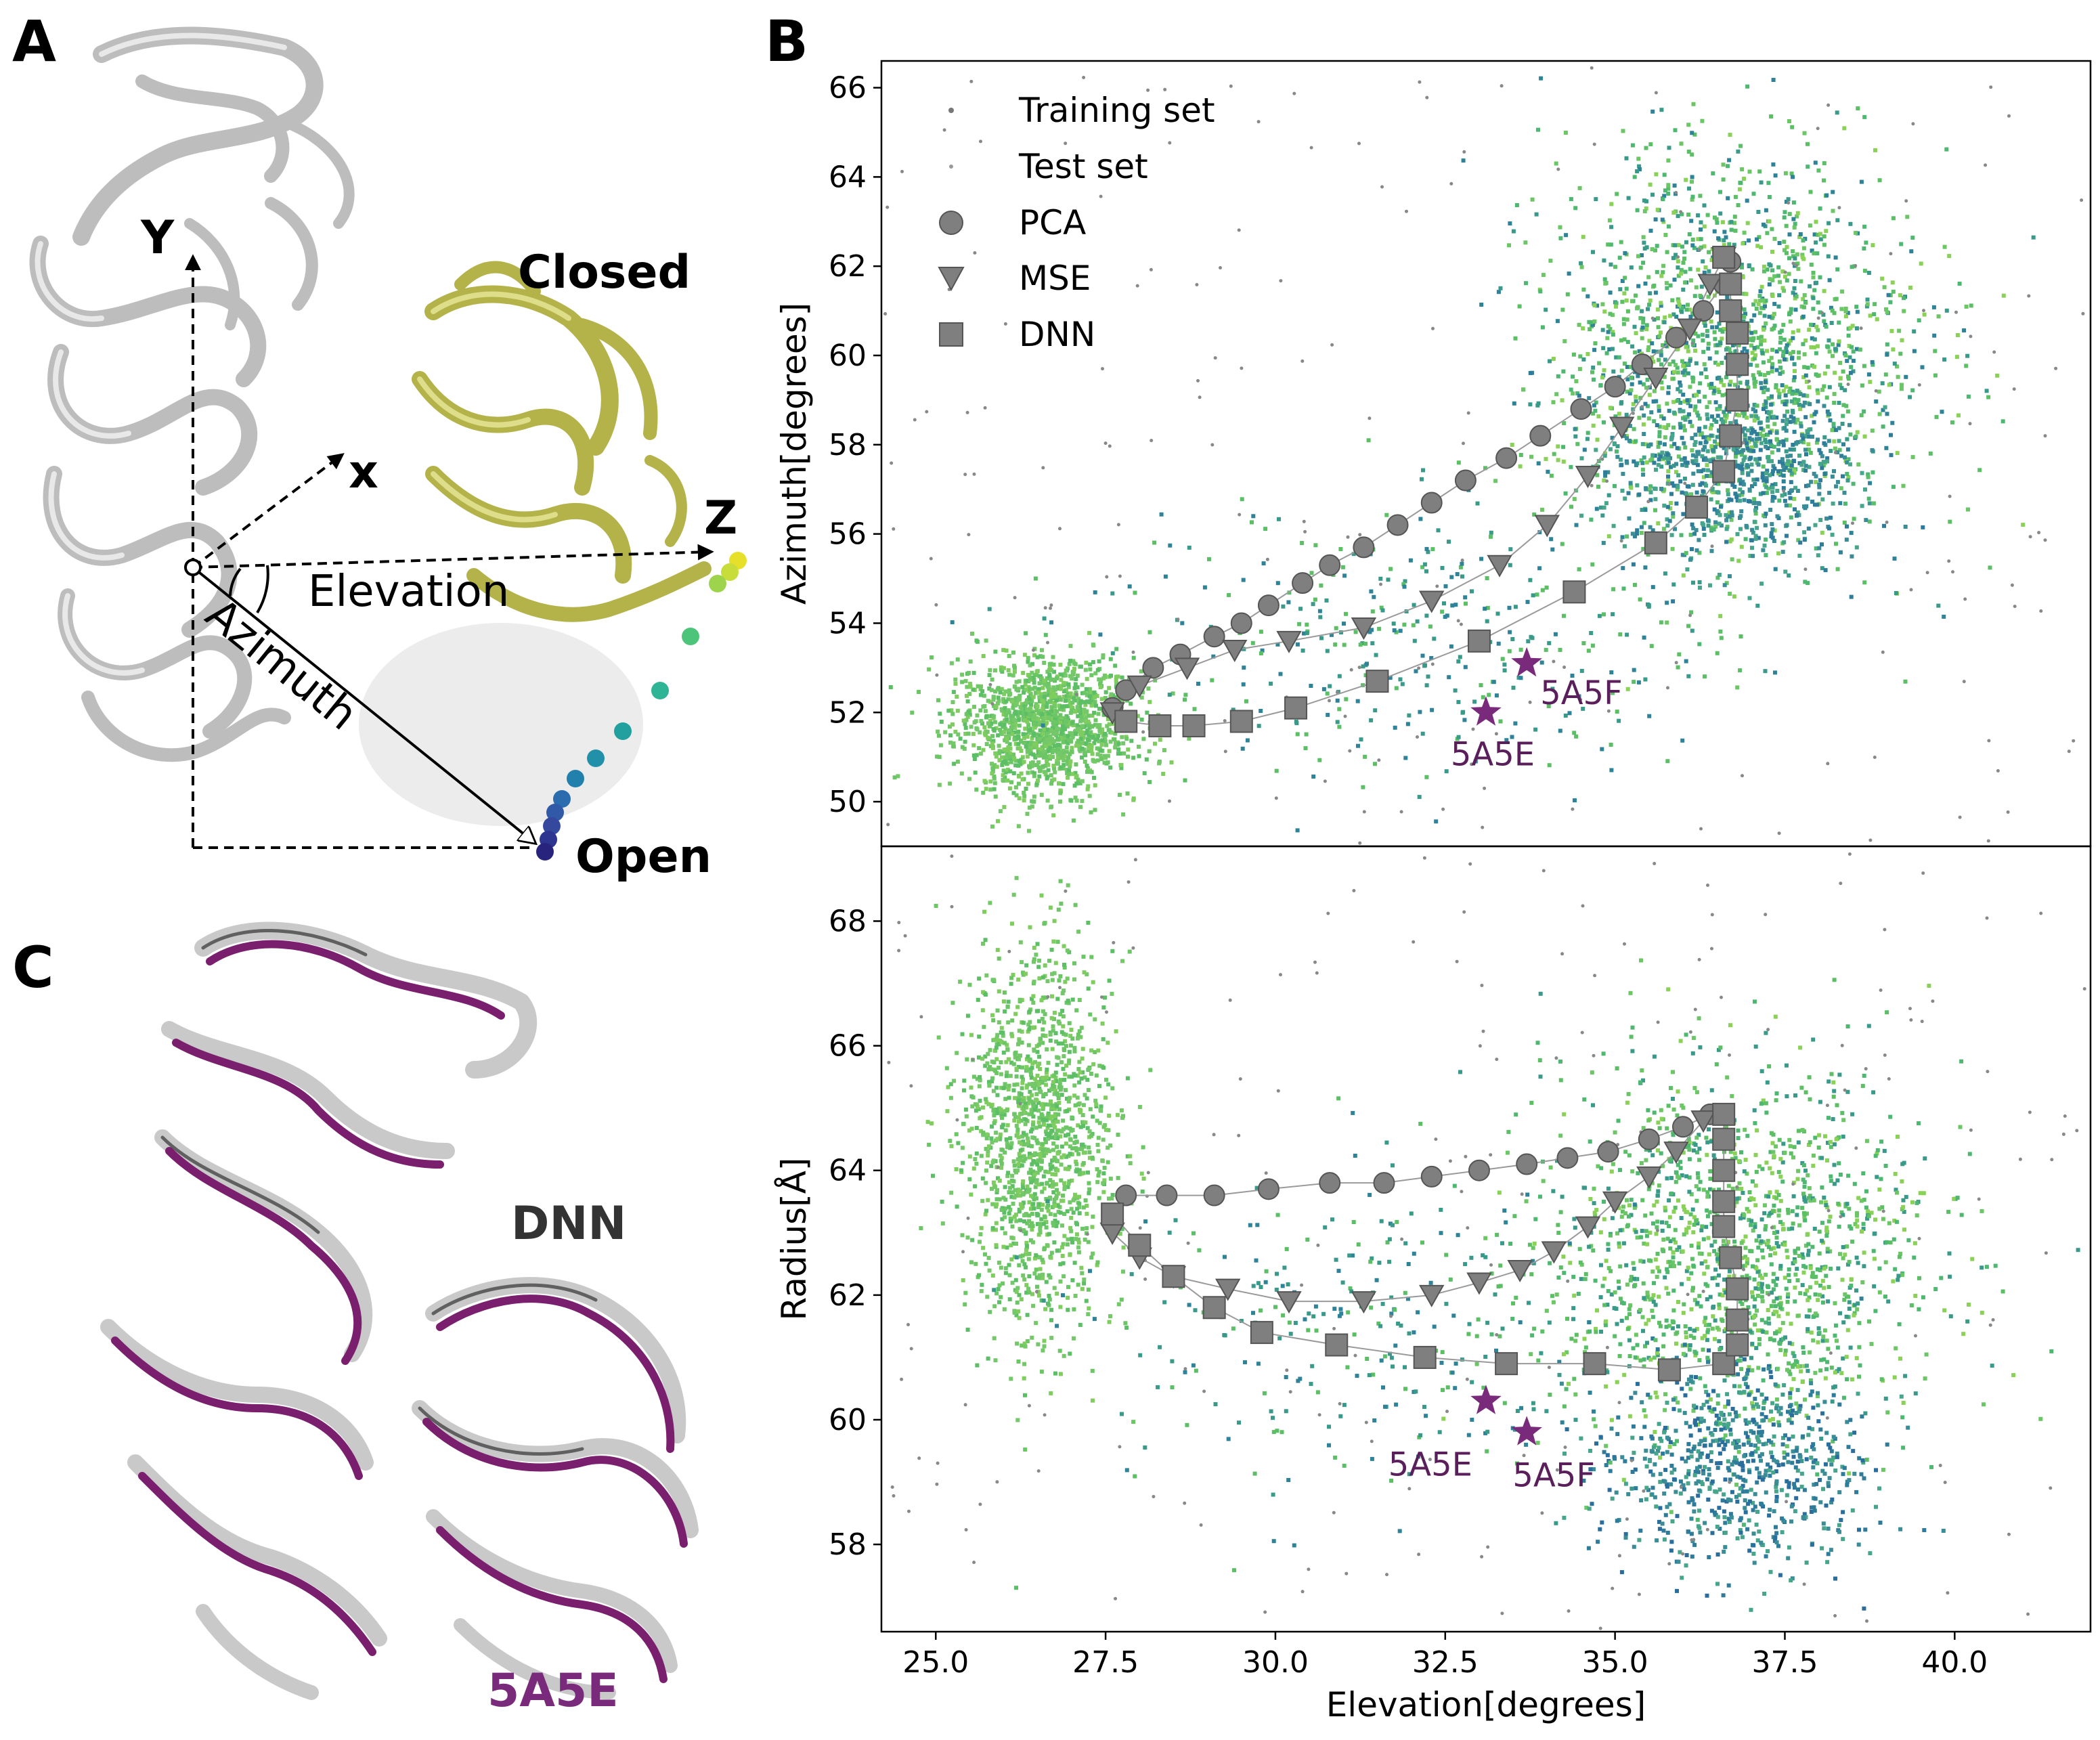 This screenshot has height=1740, width=2100. I want to click on elevation-arc, so click(235, 582).